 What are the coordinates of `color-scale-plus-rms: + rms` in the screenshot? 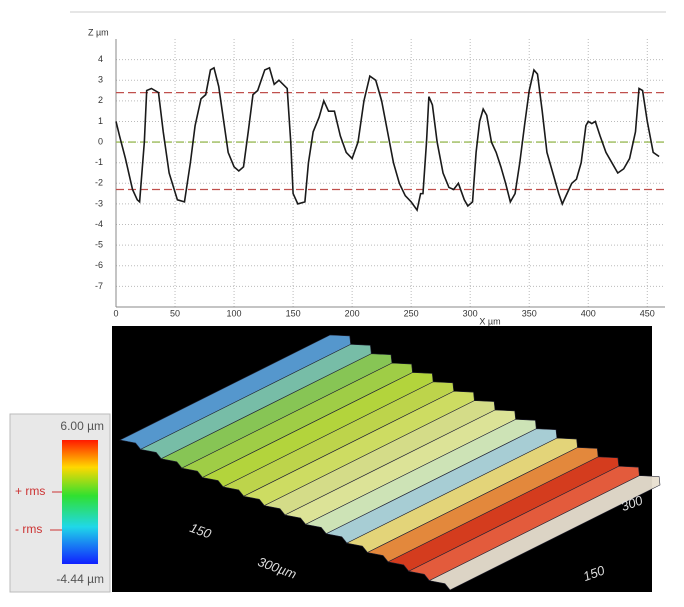 It's located at (30, 491).